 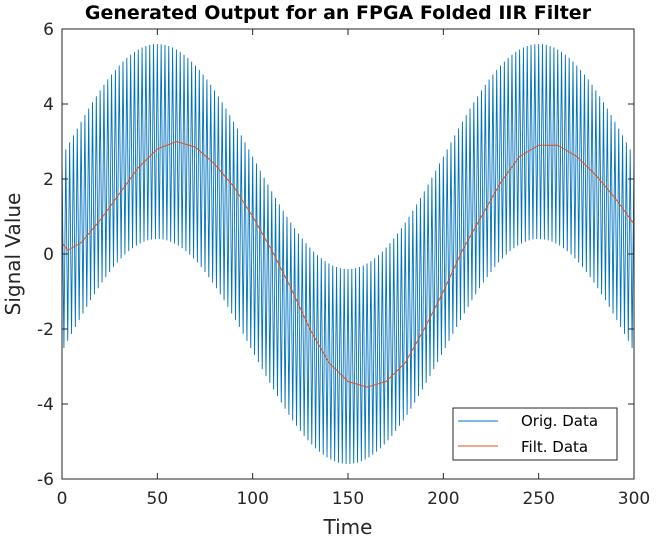 I want to click on legend: Orig. Data Filt. Data, so click(x=535, y=434).